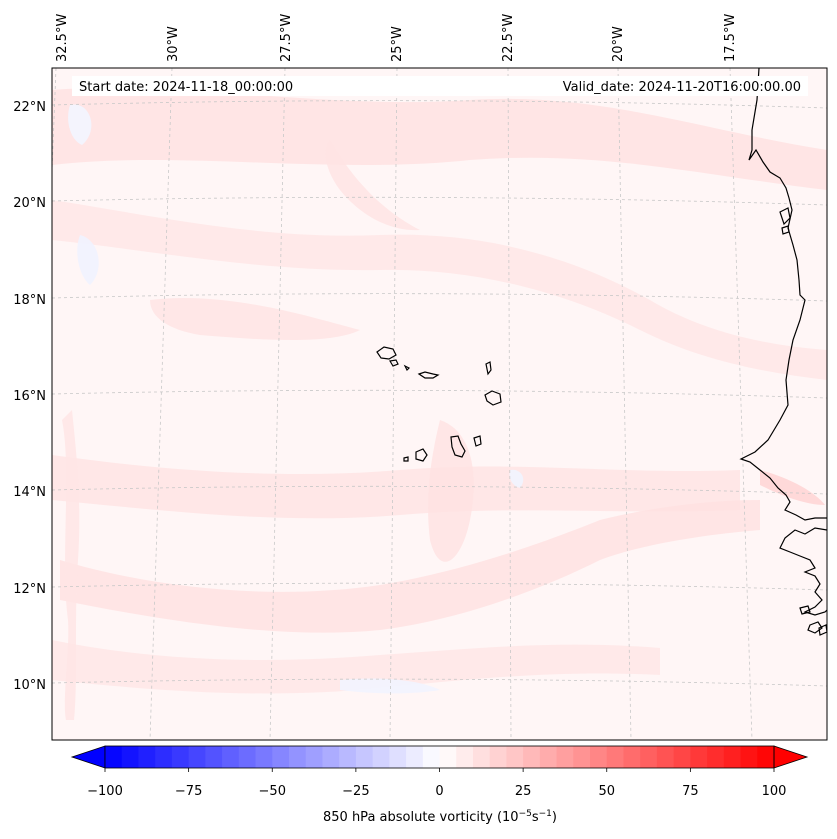 This screenshot has height=839, width=837. Describe the element at coordinates (523, 791) in the screenshot. I see `colorbar-tick-label: 25` at that location.